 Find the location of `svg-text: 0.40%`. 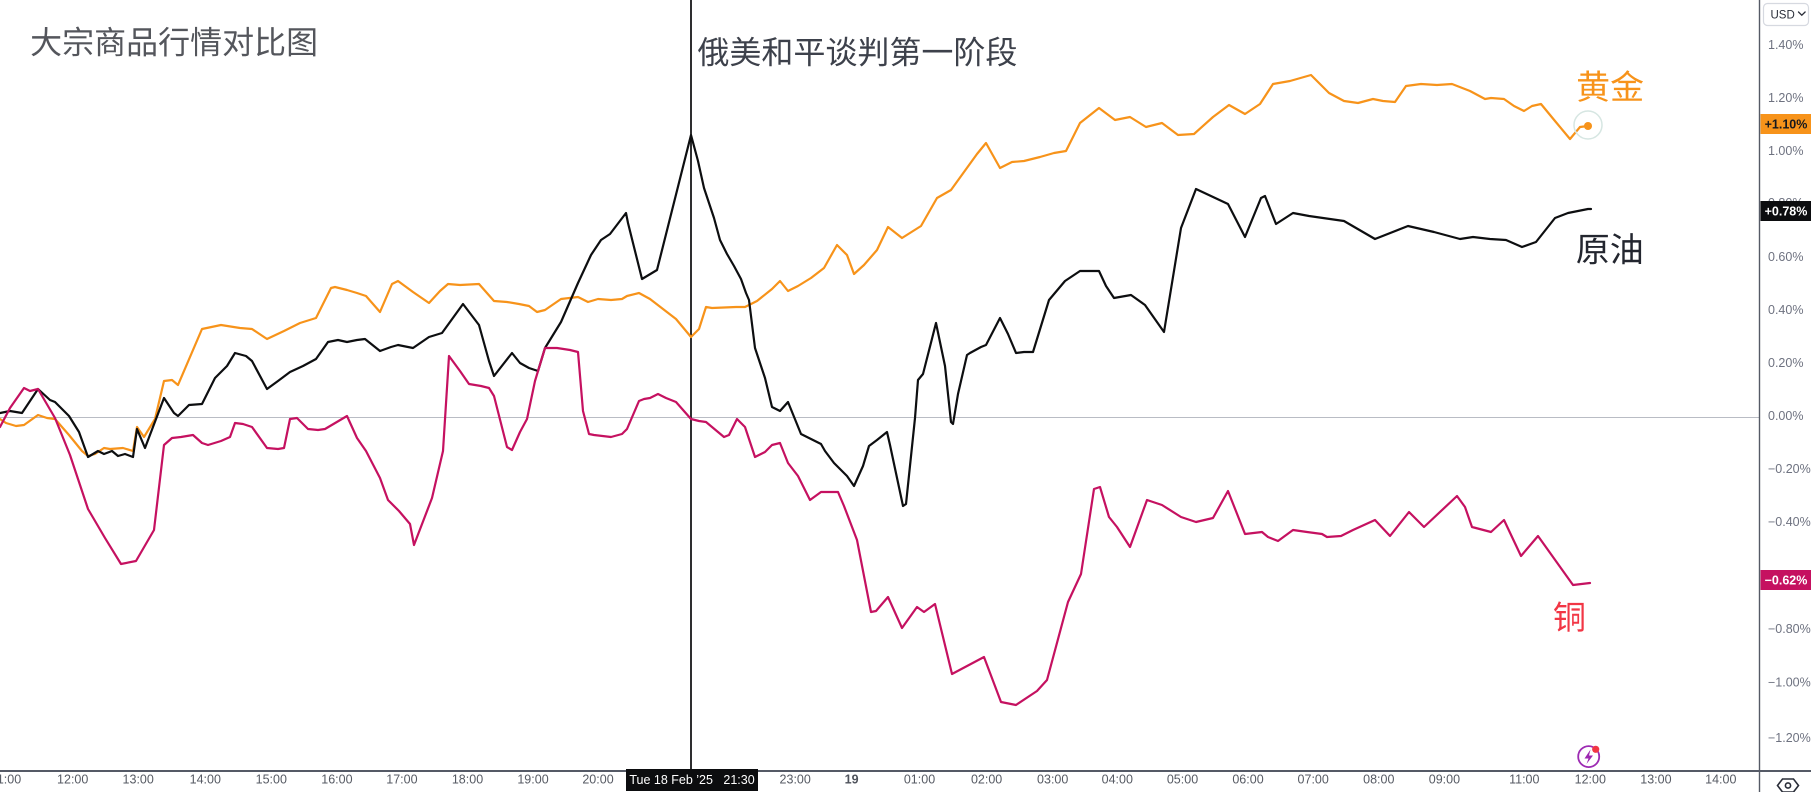

svg-text: 0.40% is located at coordinates (1785, 310).